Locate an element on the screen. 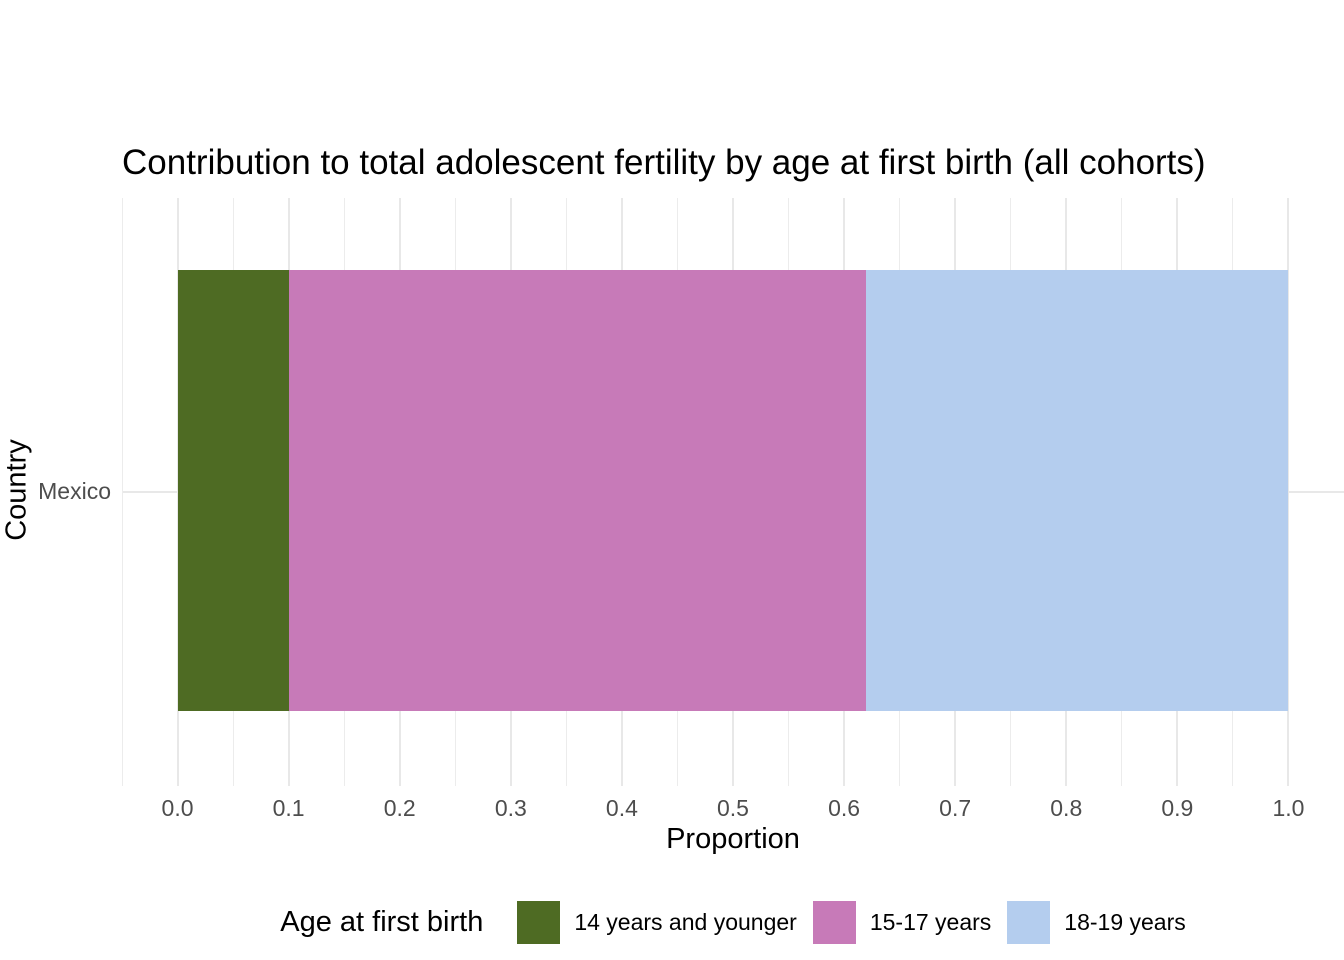  x-tick-label-0.7: 0.7 is located at coordinates (955, 808).